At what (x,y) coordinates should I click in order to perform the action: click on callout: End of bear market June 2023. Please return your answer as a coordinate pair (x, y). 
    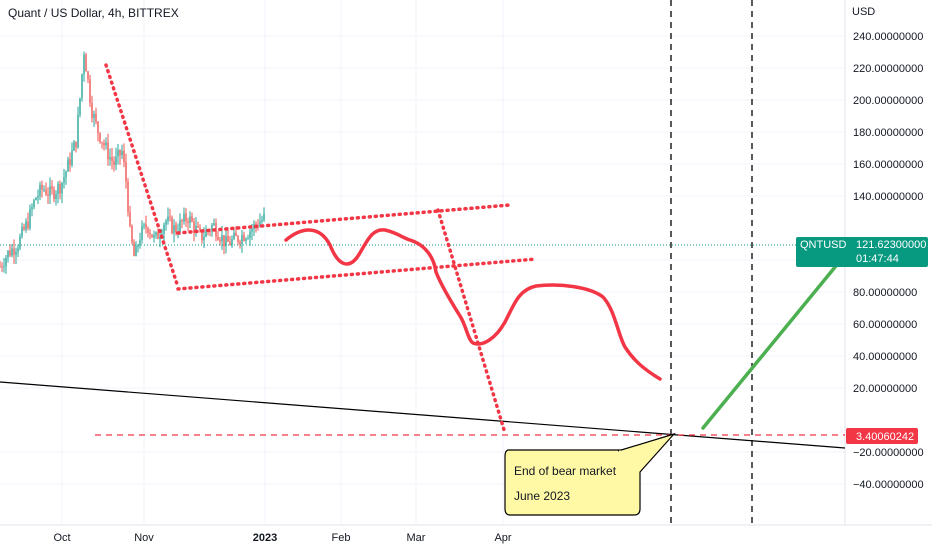
    Looking at the image, I should click on (590, 474).